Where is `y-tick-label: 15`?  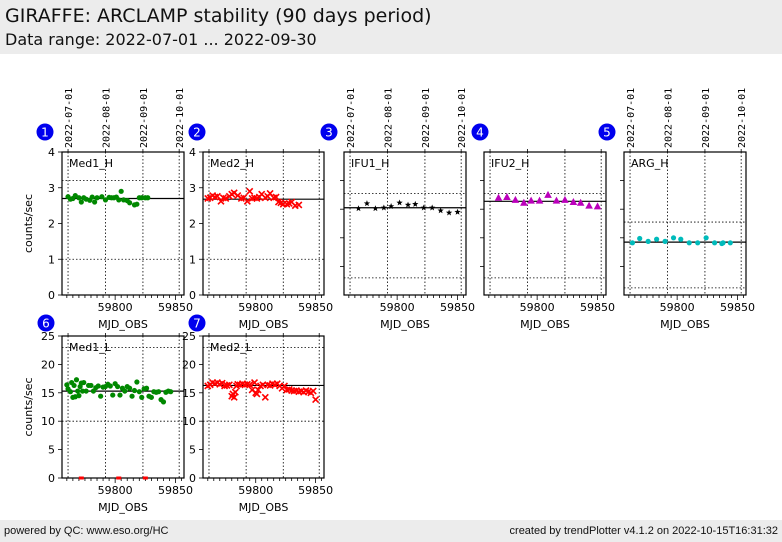 y-tick-label: 15 is located at coordinates (189, 393).